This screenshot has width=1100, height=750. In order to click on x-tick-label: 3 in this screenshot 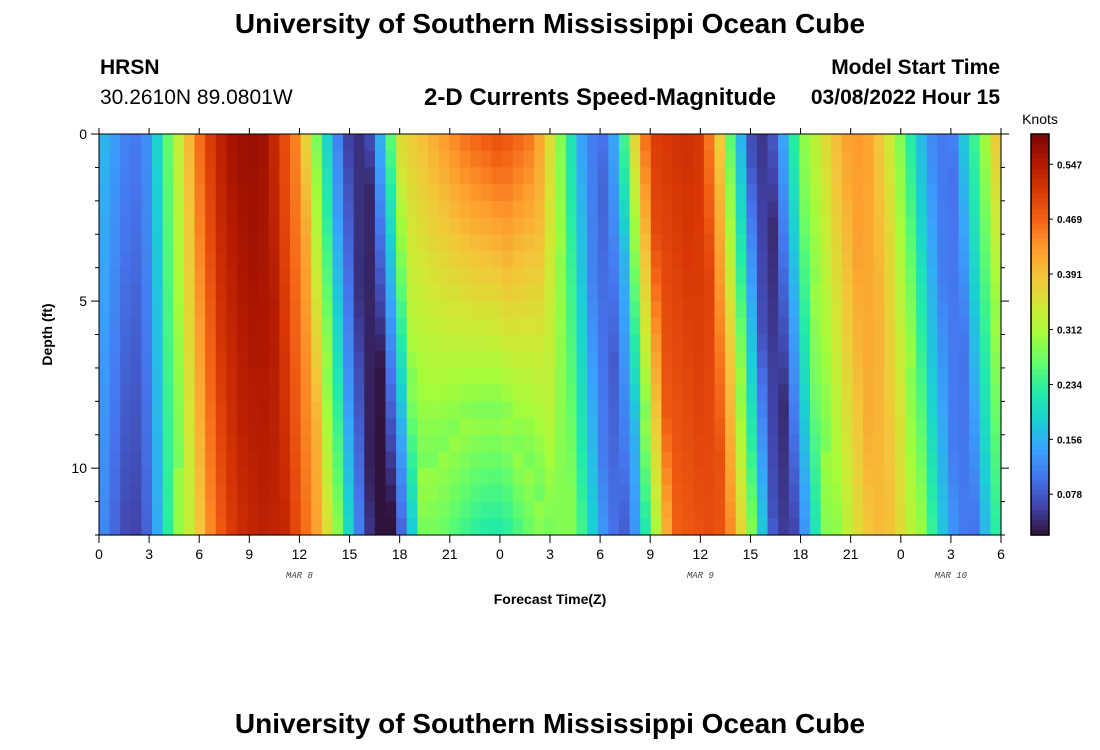, I will do `click(550, 554)`.